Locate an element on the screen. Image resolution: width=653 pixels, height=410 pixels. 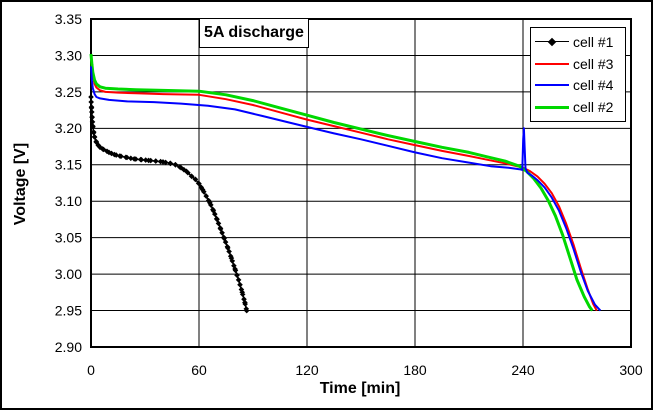
legend-item-cell2: cell #2 is located at coordinates (578, 107).